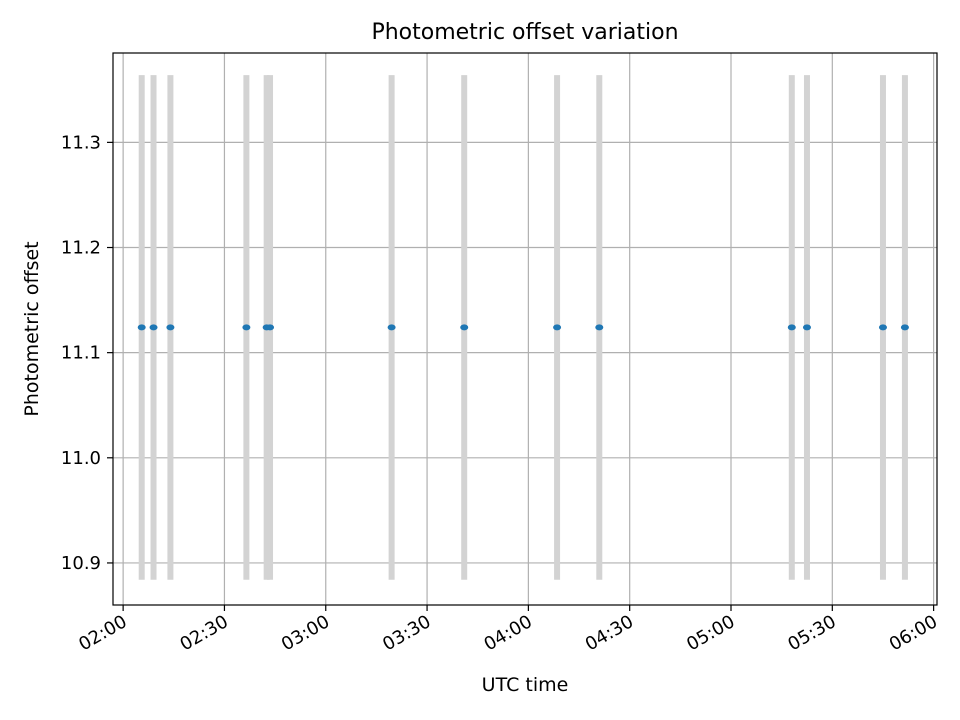  I want to click on x-tick-label: 04:00, so click(507, 633).